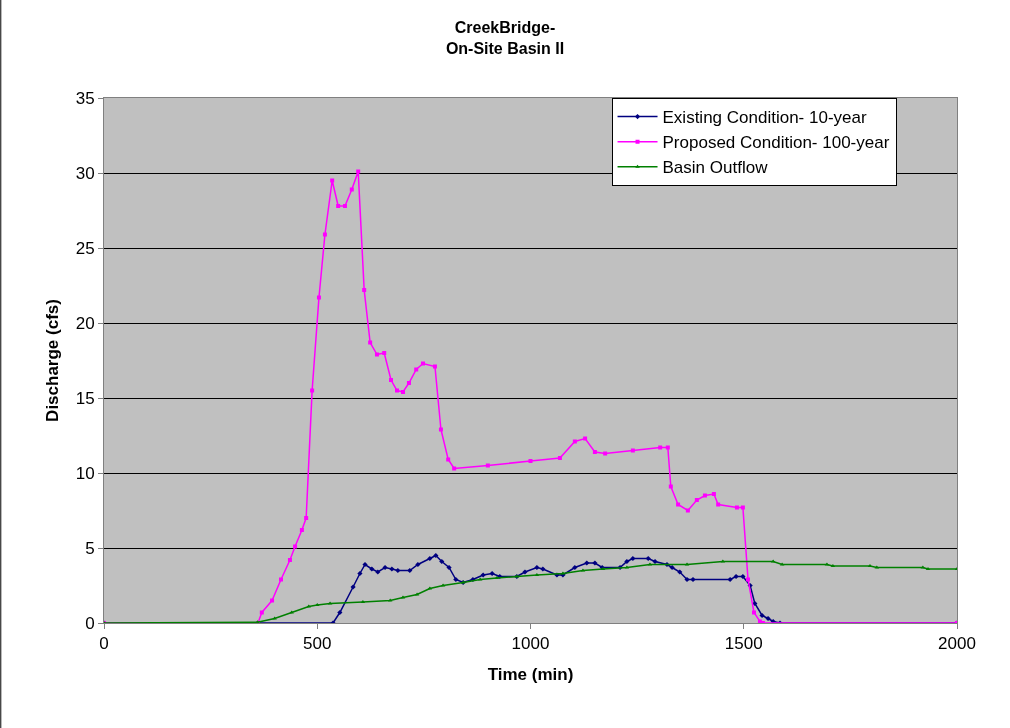  Describe the element at coordinates (85, 248) in the screenshot. I see `y-tick-label: 25` at that location.